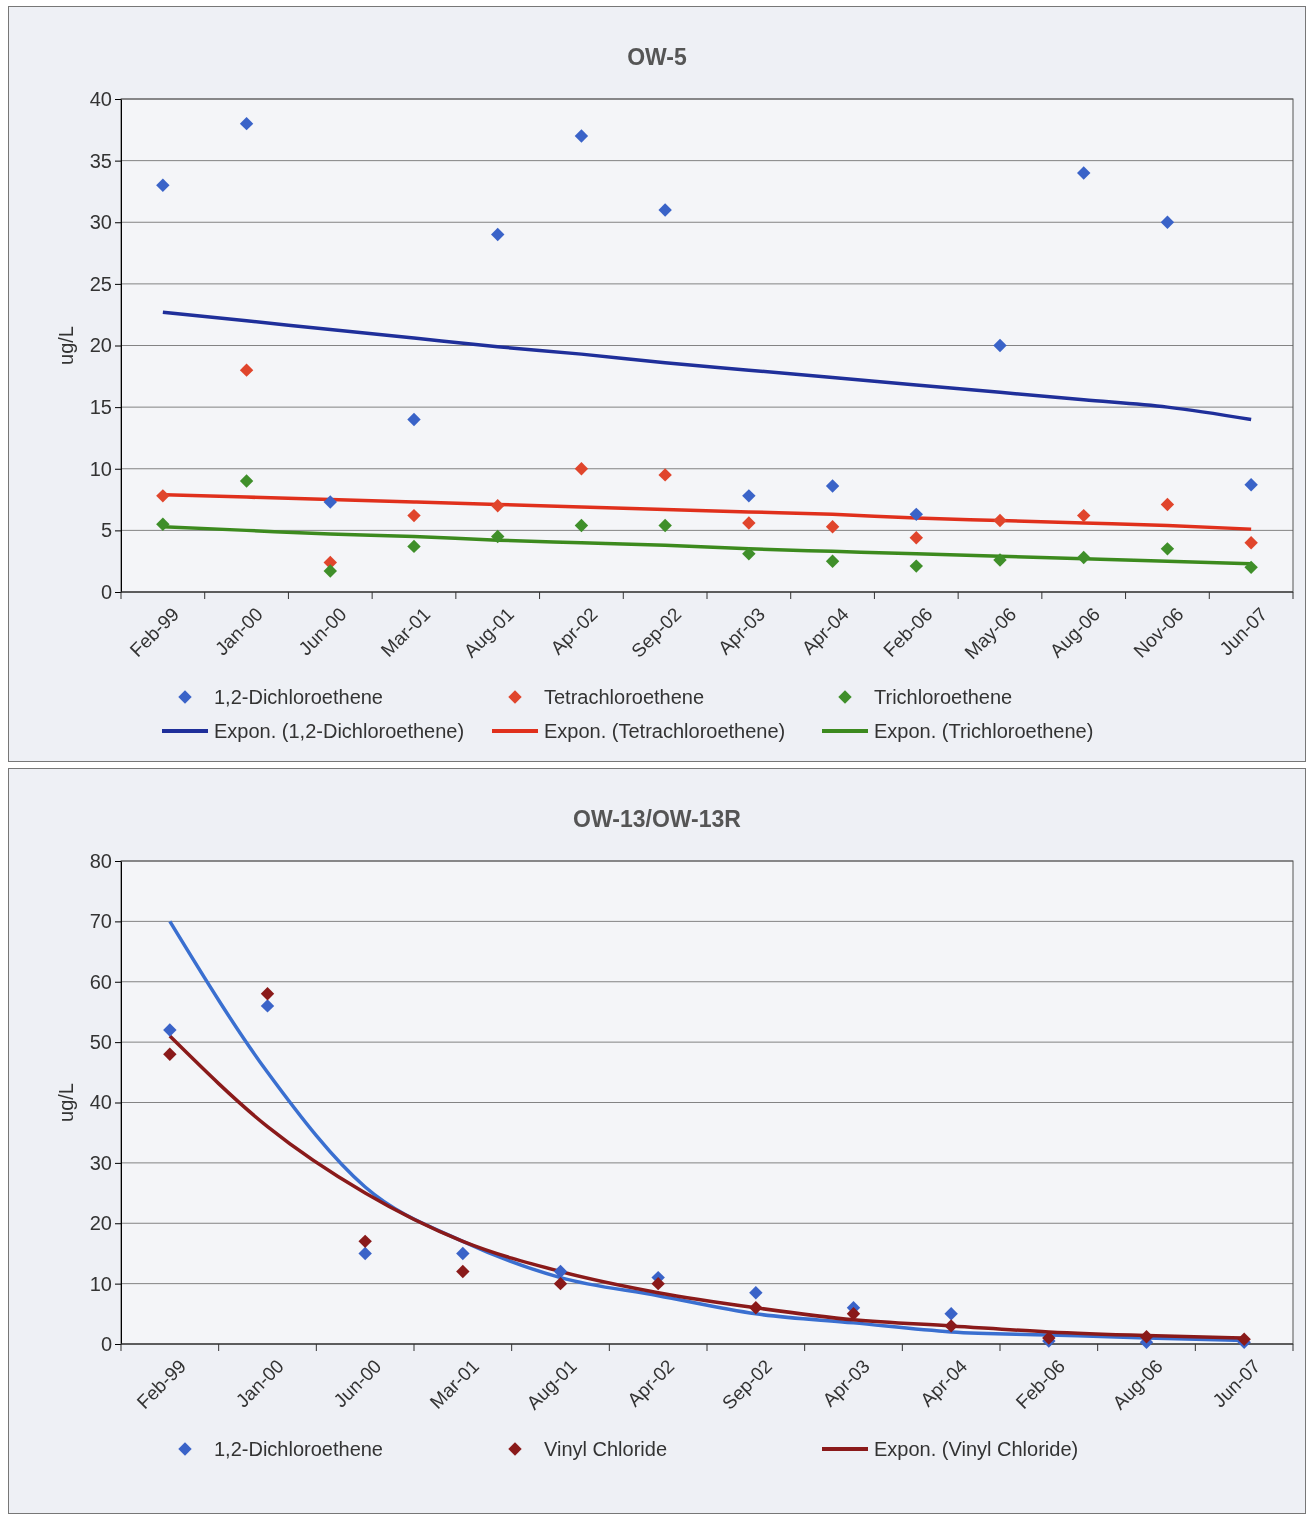 This screenshot has width=1306, height=1518. Describe the element at coordinates (100, 1042) in the screenshot. I see `y-tick-label: 50` at that location.